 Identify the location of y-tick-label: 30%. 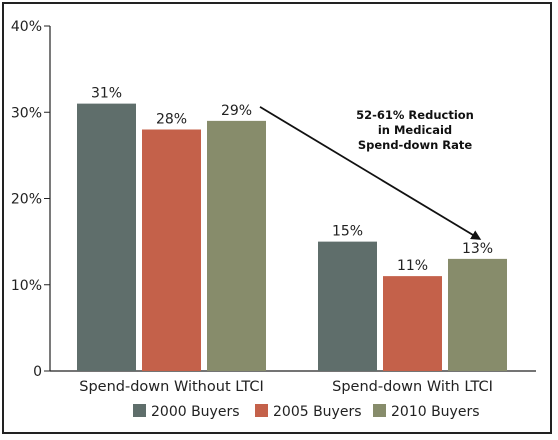
(26, 113).